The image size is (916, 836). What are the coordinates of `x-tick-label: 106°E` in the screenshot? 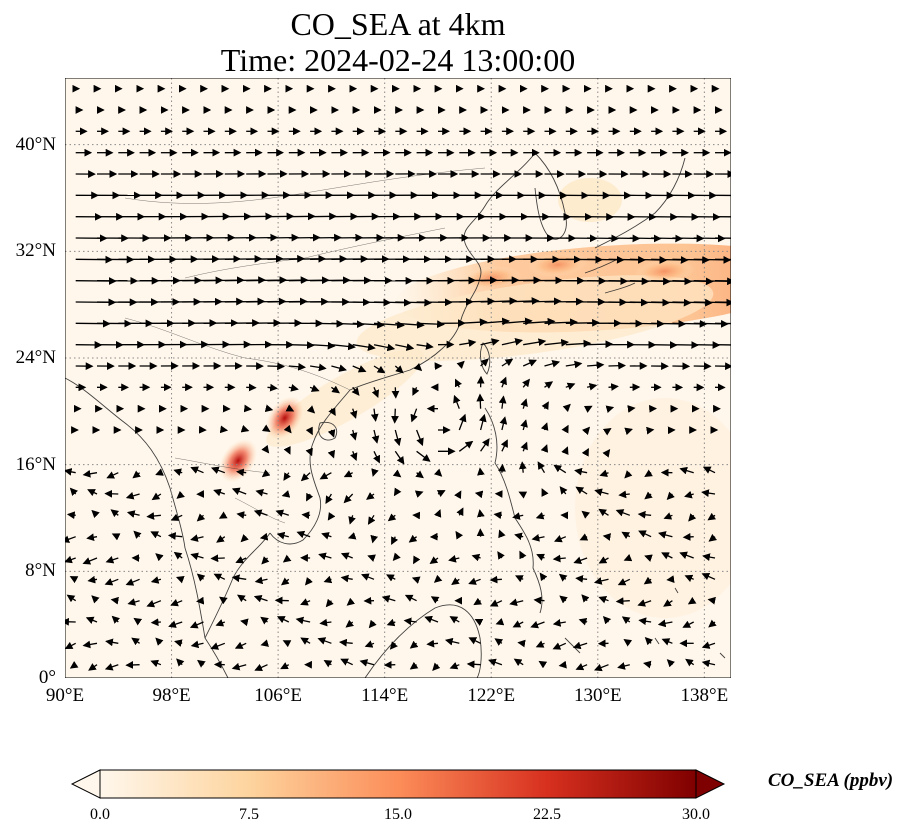 It's located at (278, 695).